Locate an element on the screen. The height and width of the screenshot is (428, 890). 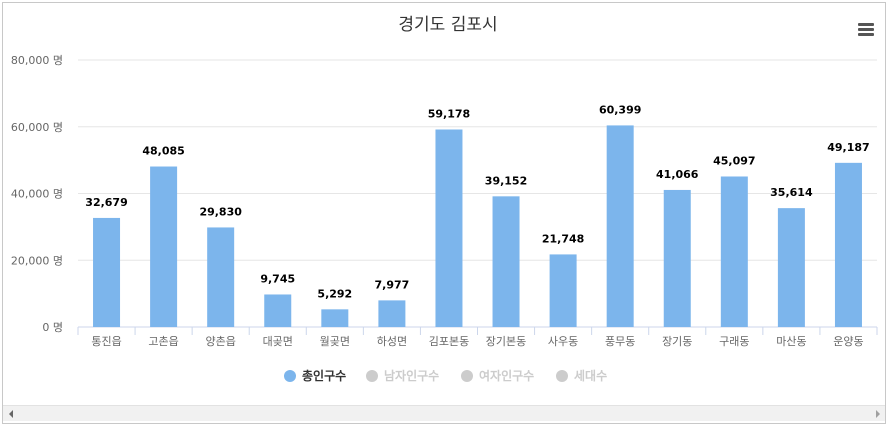
y-tick-label: 0 명 is located at coordinates (52, 327).